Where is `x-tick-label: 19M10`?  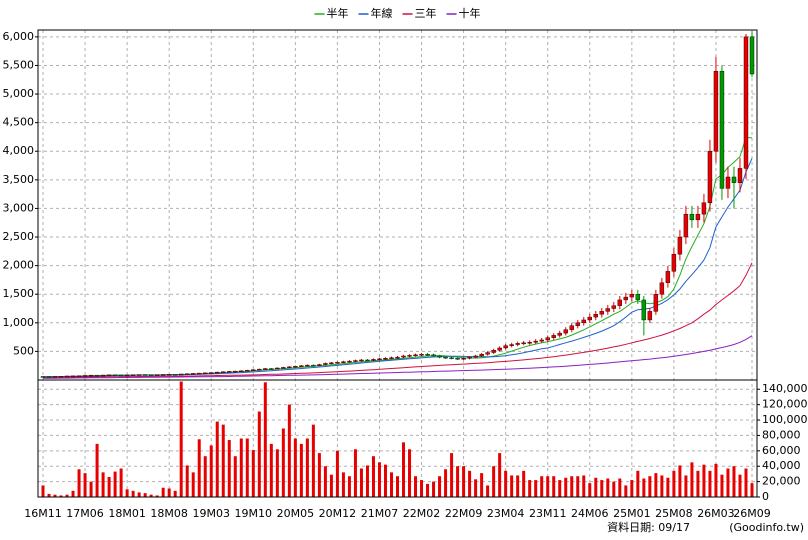
x-tick-label: 19M10 is located at coordinates (254, 513).